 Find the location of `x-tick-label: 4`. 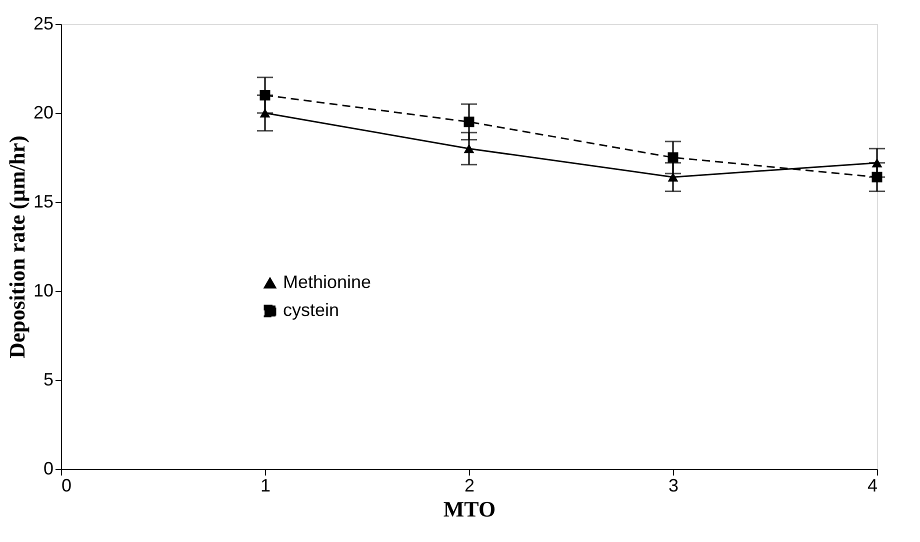

x-tick-label: 4 is located at coordinates (872, 486).